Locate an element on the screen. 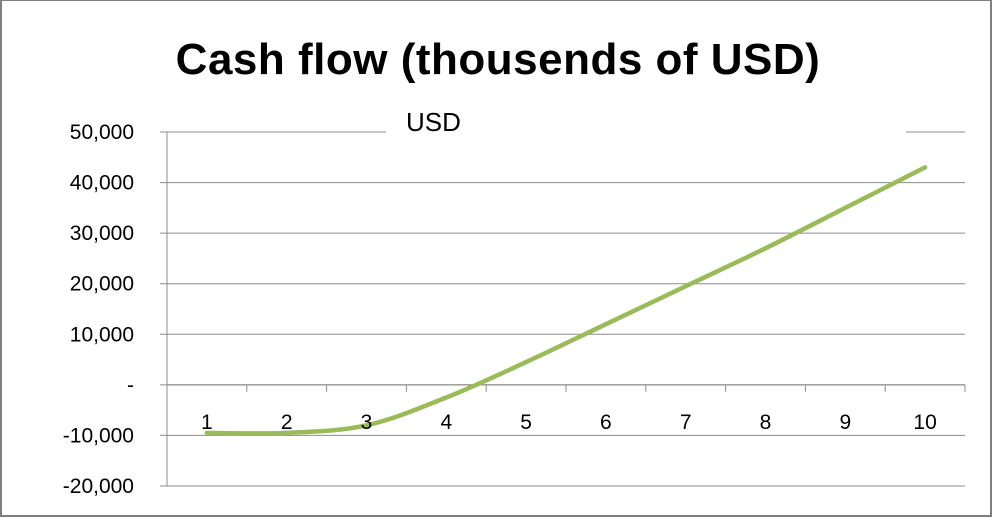  y-tick-label: 40,000 is located at coordinates (102, 183).